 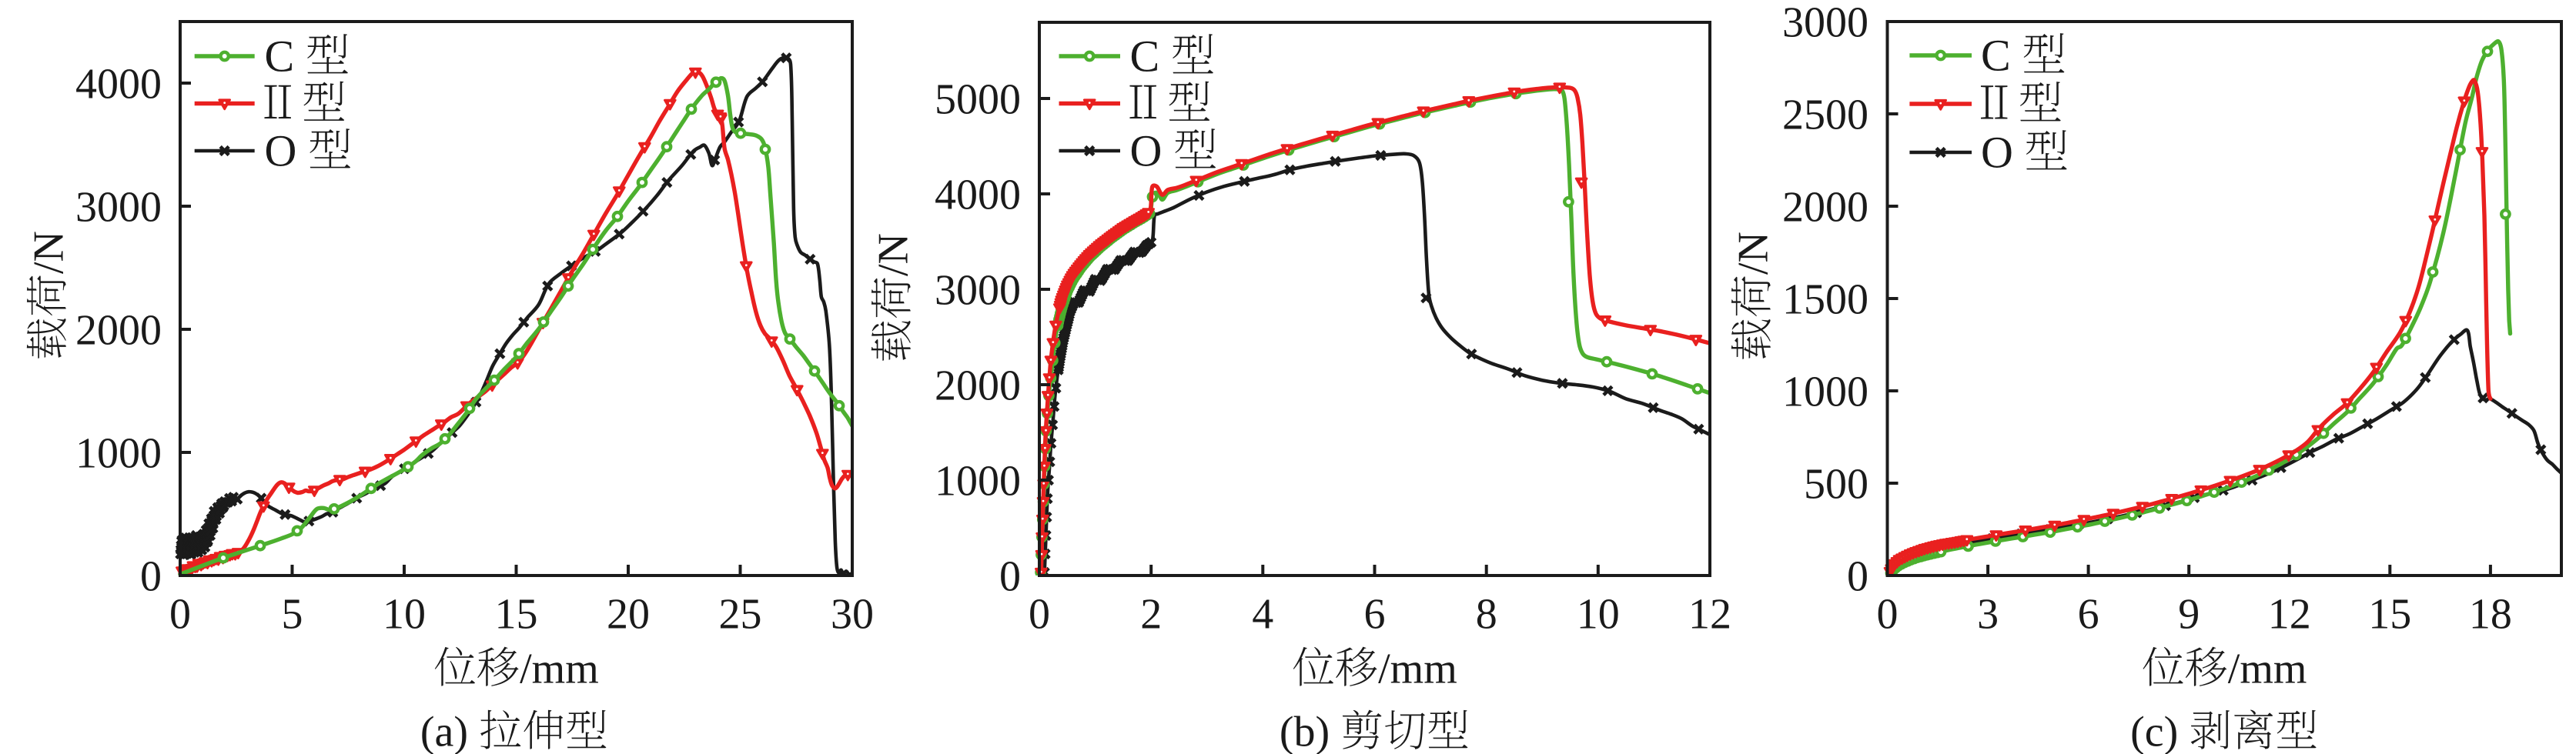 What do you see at coordinates (292, 615) in the screenshot?
I see `svg-text: 5` at bounding box center [292, 615].